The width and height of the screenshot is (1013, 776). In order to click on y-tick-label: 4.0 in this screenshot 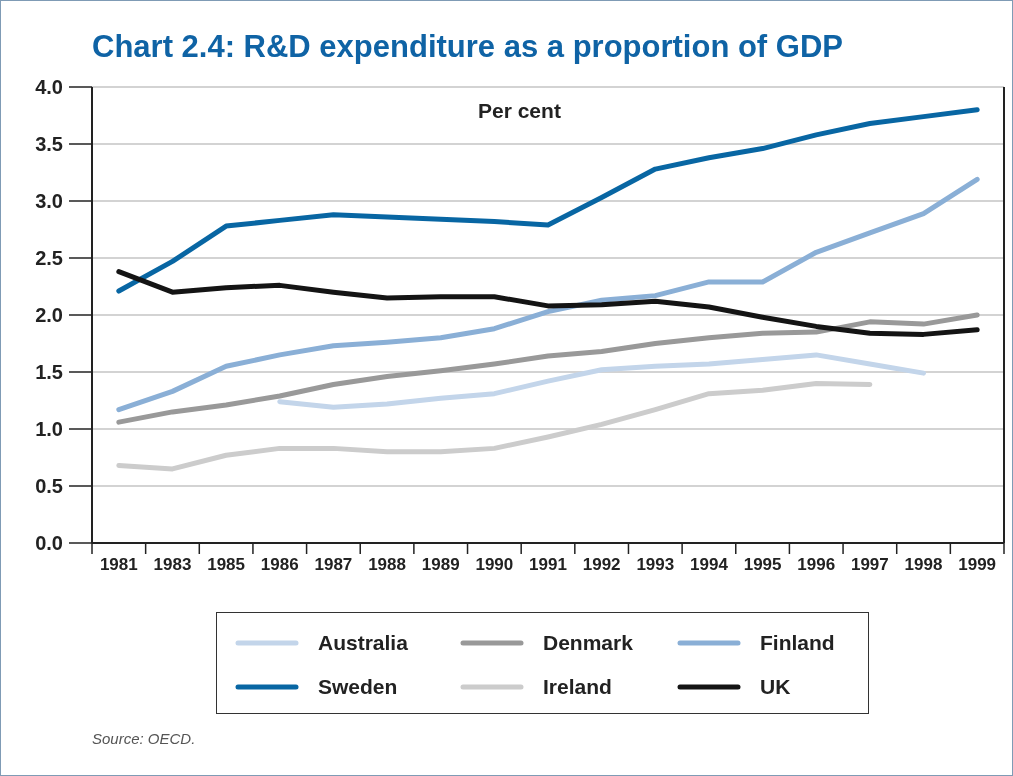, I will do `click(49, 87)`.